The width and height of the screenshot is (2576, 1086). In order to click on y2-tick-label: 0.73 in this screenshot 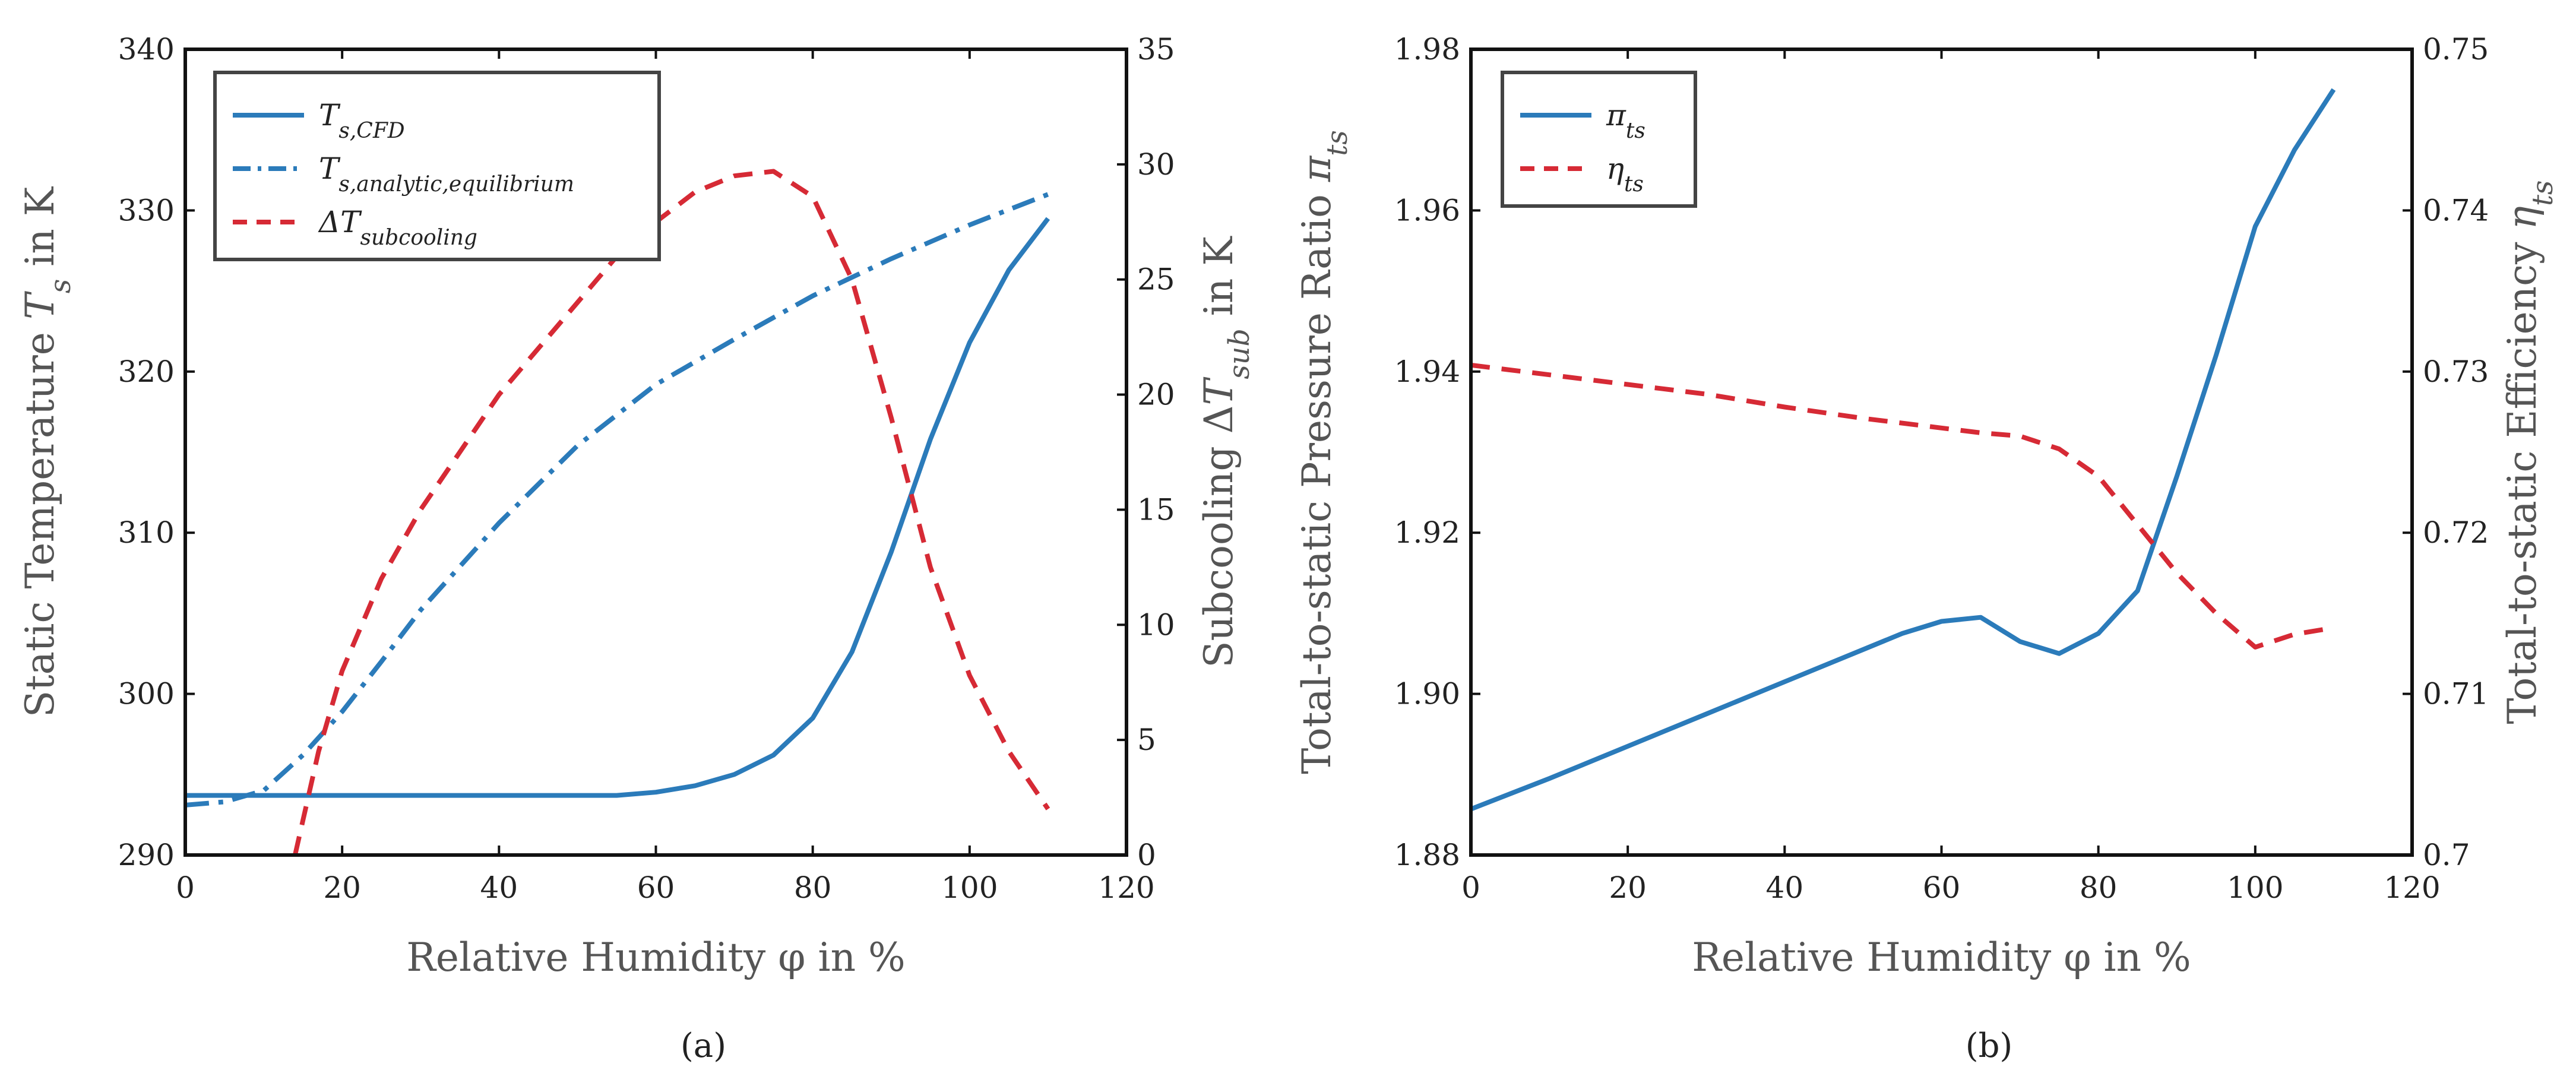, I will do `click(2456, 371)`.